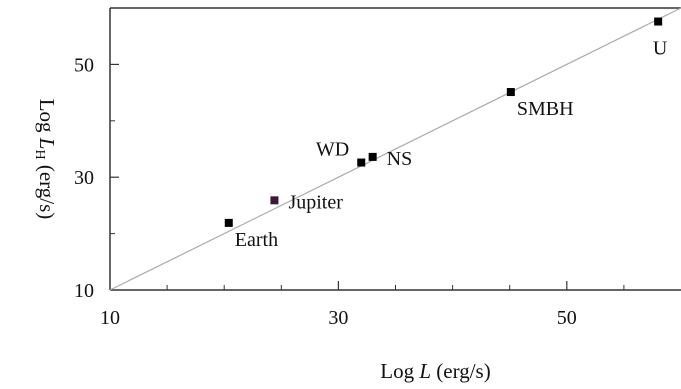 The image size is (681, 389). I want to click on point-label: WD, so click(332, 150).